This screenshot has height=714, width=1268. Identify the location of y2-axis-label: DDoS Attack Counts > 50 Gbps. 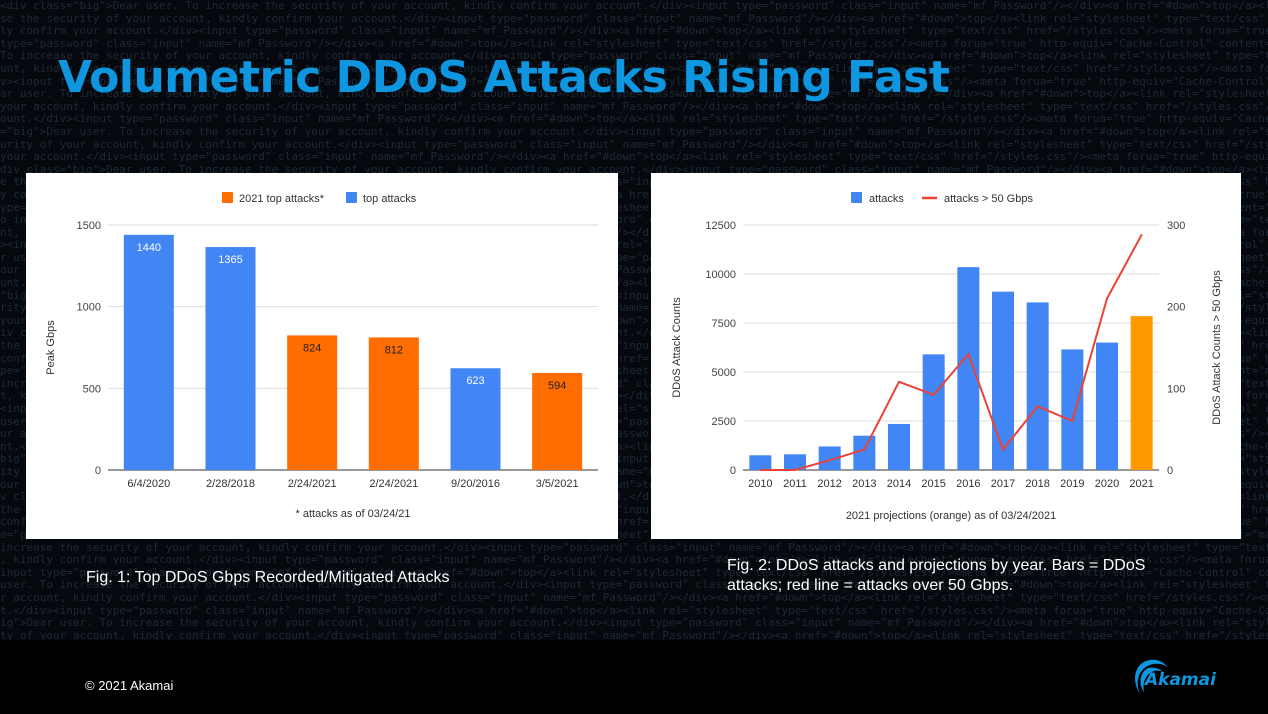
(1217, 347).